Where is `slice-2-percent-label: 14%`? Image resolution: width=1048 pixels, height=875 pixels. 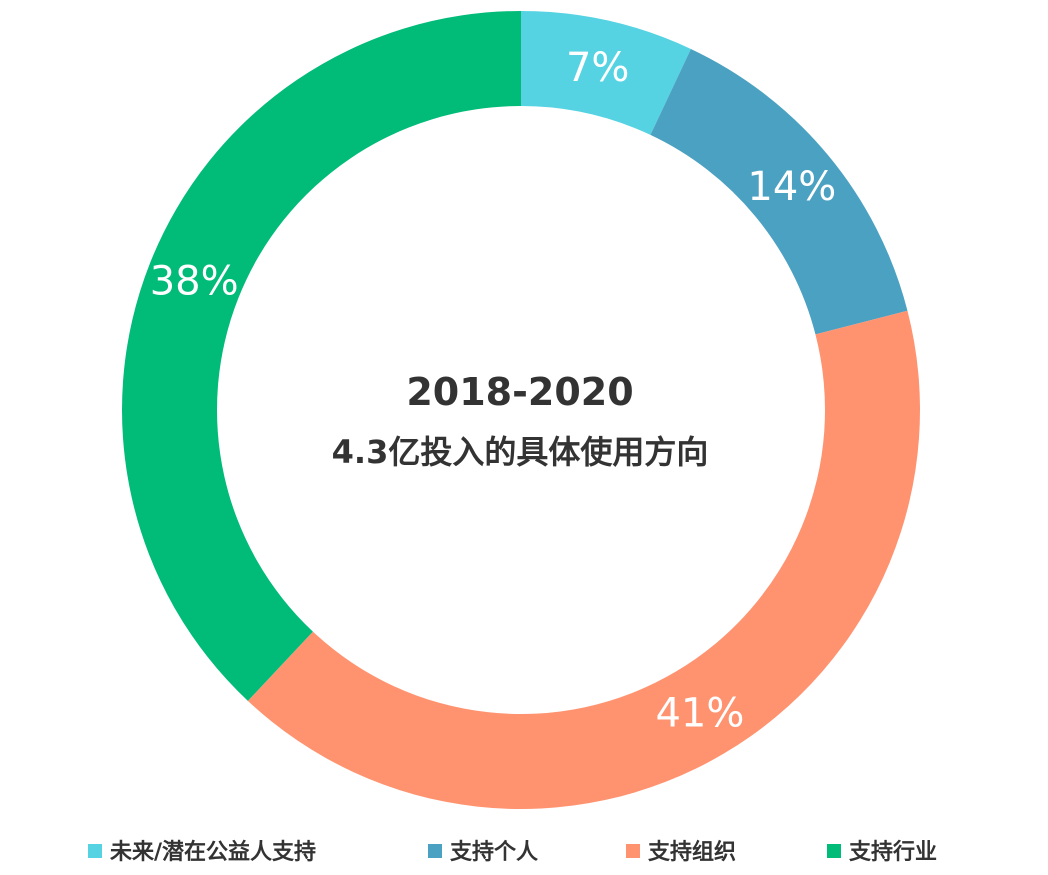 slice-2-percent-label: 14% is located at coordinates (791, 187).